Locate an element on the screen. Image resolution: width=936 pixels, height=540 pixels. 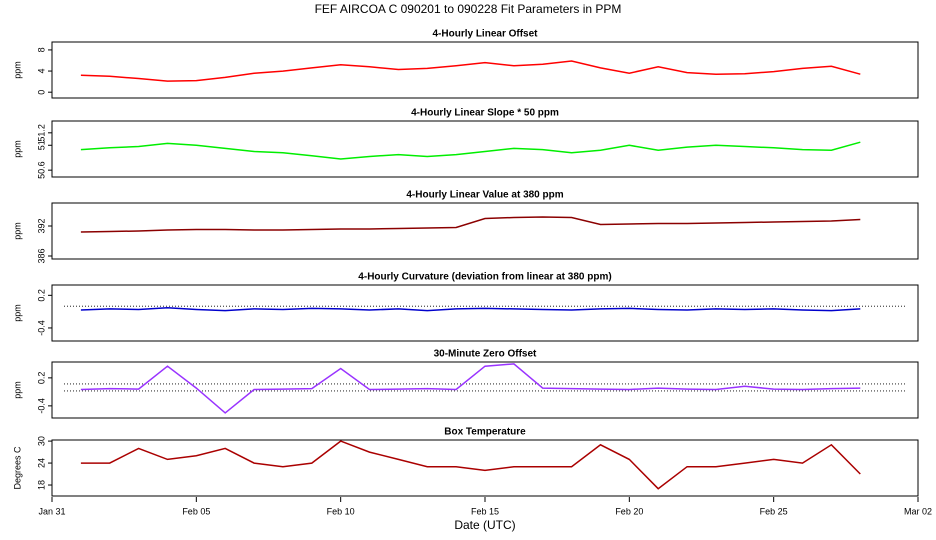
y-tick-label: 30 is located at coordinates (41, 441).